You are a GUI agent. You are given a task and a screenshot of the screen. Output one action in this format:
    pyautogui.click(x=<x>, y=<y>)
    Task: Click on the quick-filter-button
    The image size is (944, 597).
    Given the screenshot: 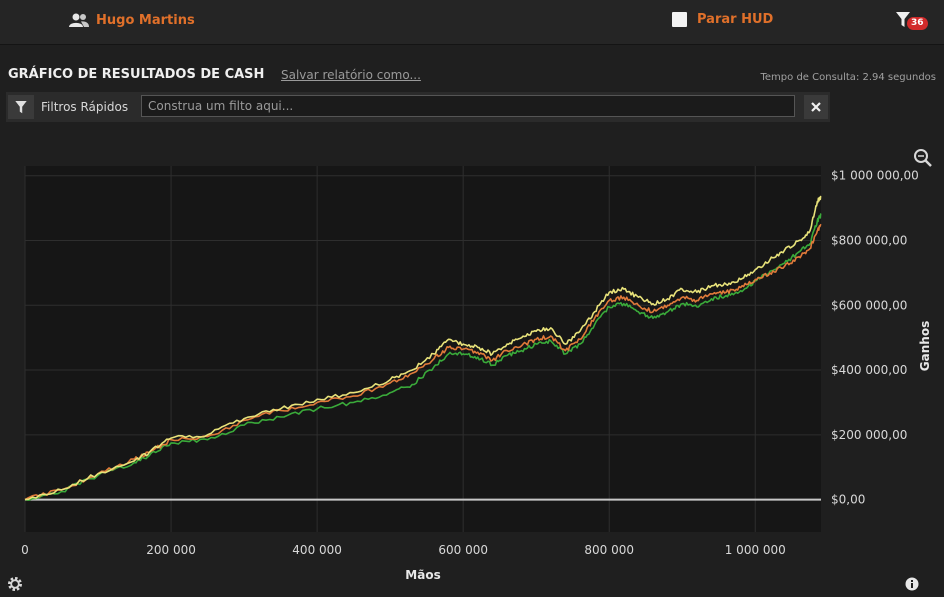 What is the action you would take?
    pyautogui.click(x=21, y=107)
    